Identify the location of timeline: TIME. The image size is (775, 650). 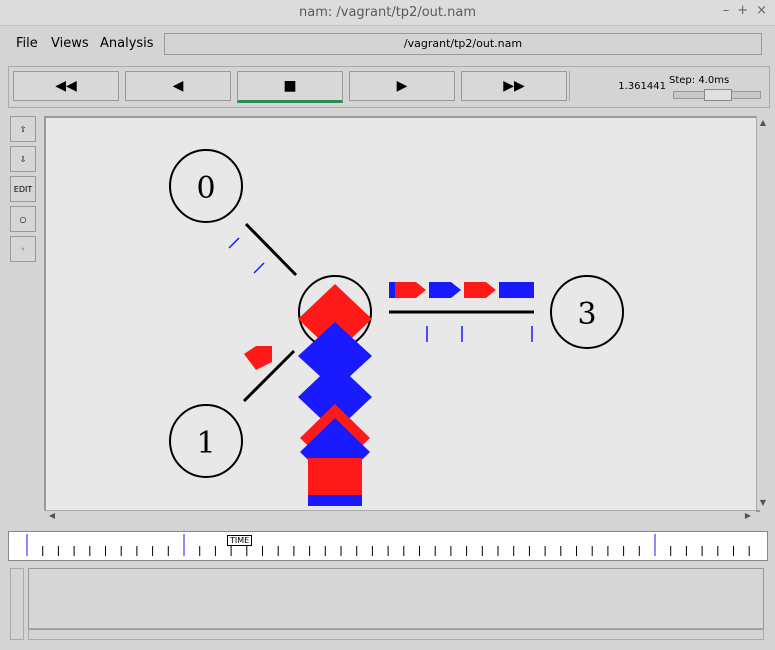
(388, 546).